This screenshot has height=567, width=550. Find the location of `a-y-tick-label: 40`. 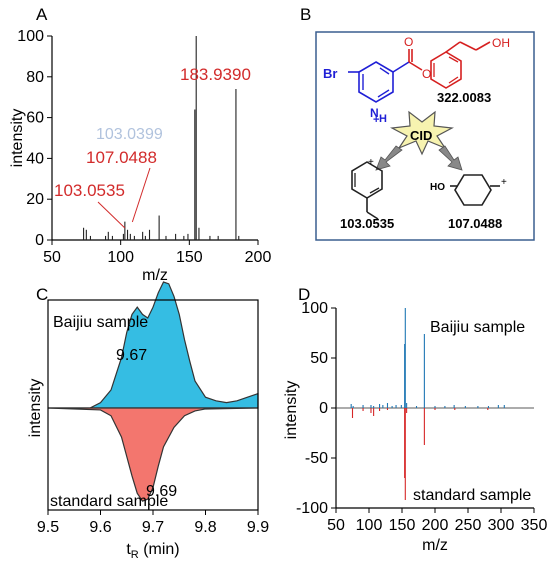

a-y-tick-label: 40 is located at coordinates (35, 158).